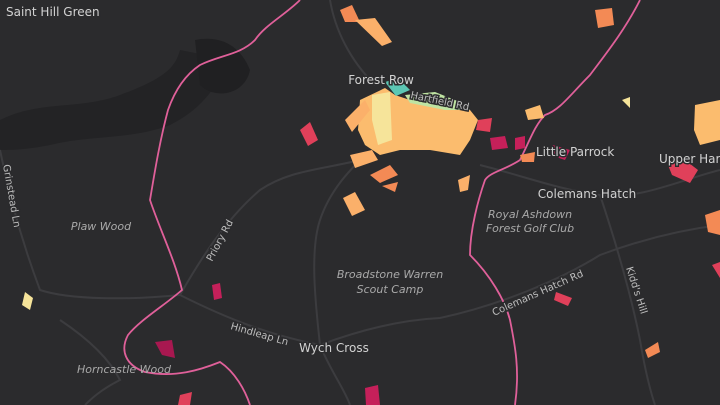 The image size is (720, 405). Describe the element at coordinates (115, 100) in the screenshot. I see `woodland` at that location.